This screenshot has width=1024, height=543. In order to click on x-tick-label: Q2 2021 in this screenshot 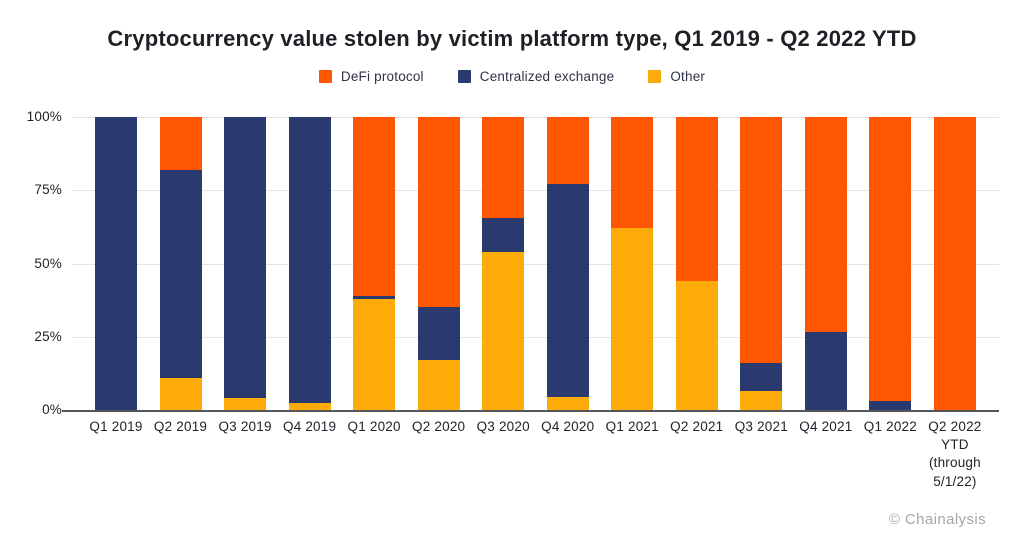, I will do `click(697, 426)`.